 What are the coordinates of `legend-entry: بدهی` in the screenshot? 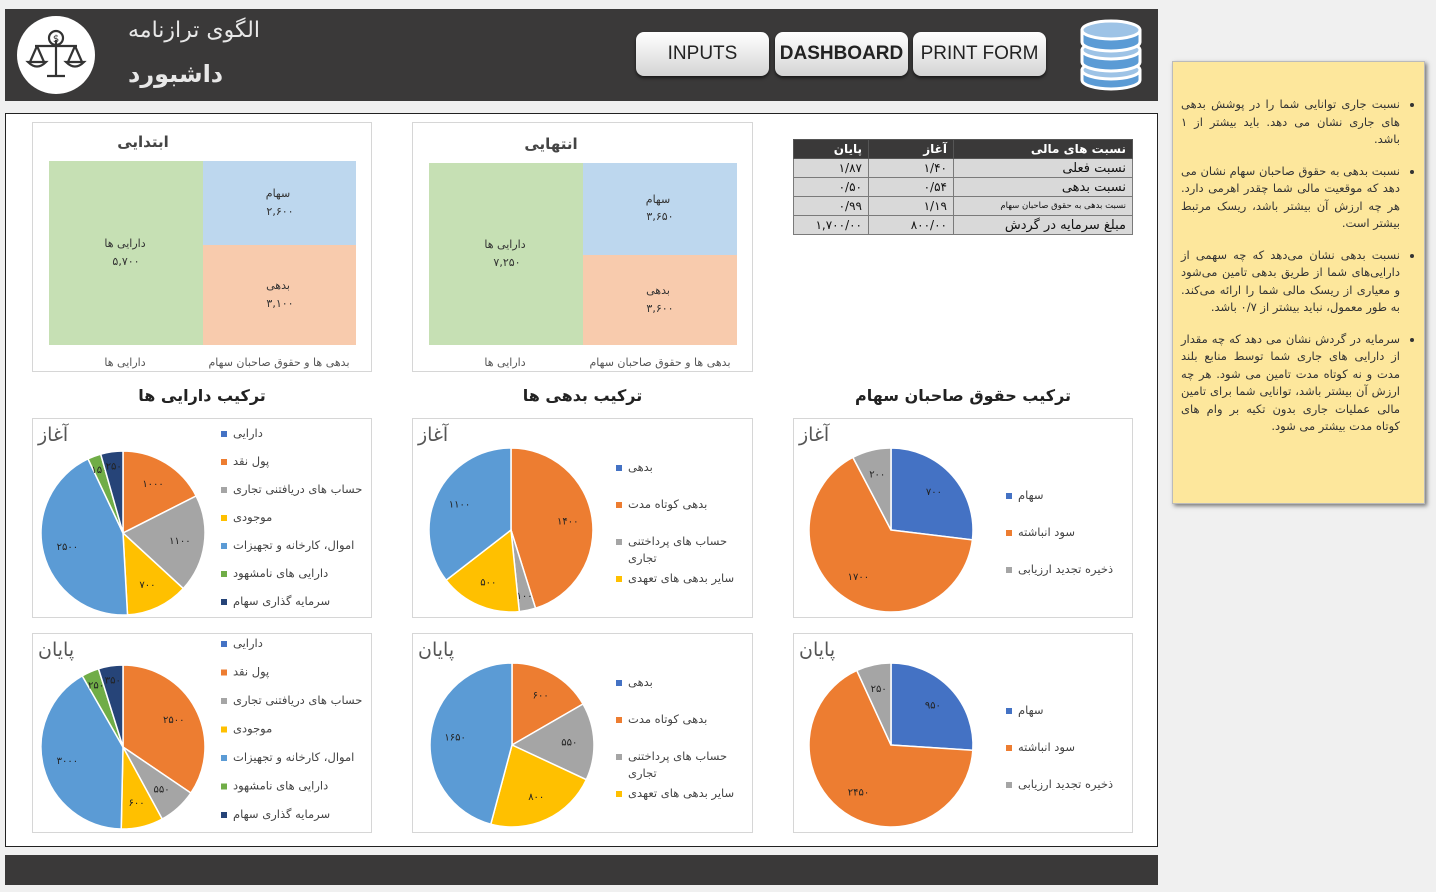 It's located at (640, 467).